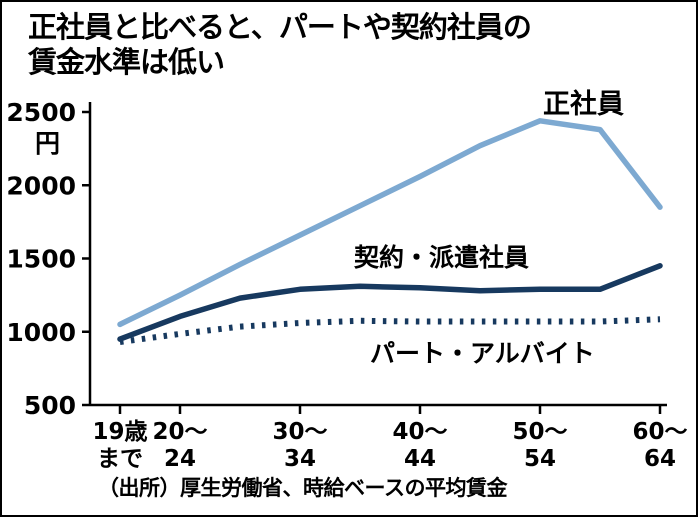  What do you see at coordinates (41, 185) in the screenshot?
I see `y-tick-label: 2000` at bounding box center [41, 185].